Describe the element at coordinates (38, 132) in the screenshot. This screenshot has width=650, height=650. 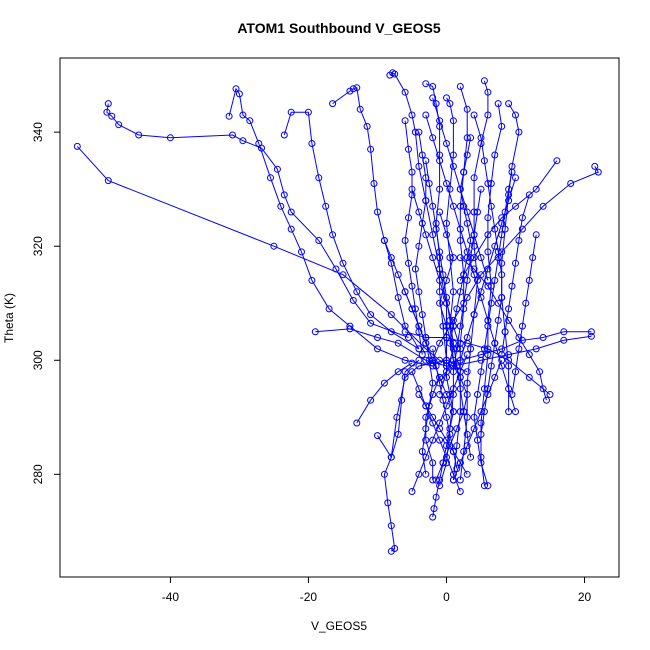
I see `y-tick-label: 340` at that location.